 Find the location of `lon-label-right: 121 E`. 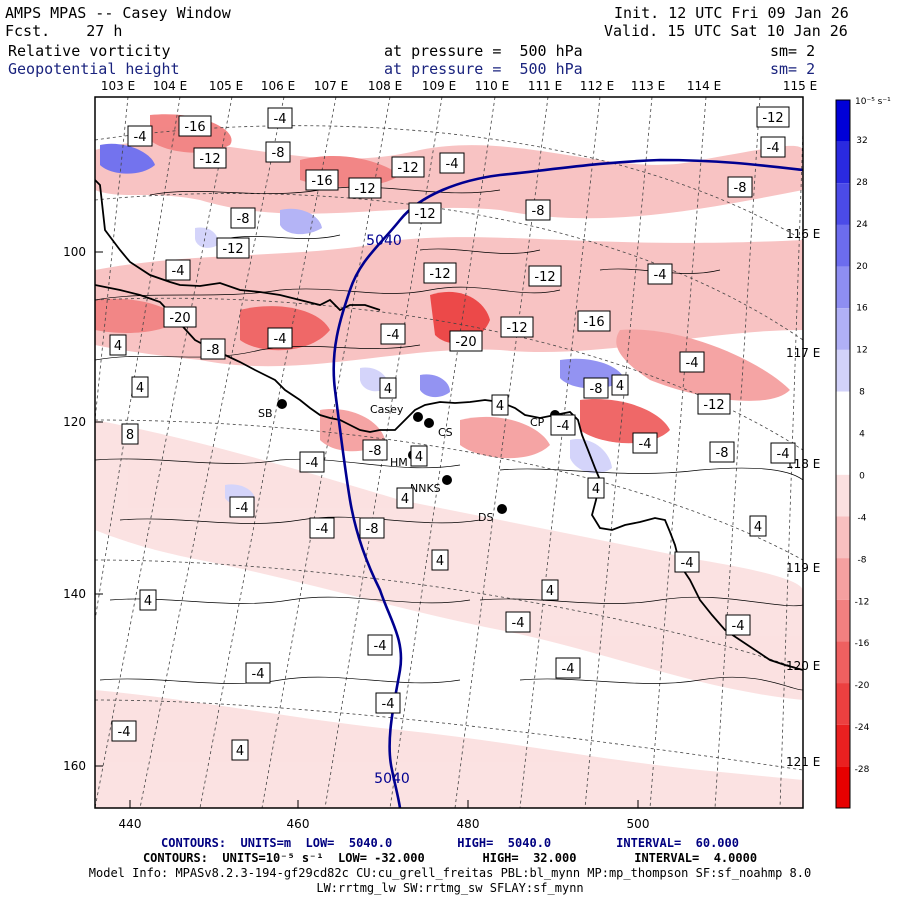

lon-label-right: 121 E is located at coordinates (803, 762).